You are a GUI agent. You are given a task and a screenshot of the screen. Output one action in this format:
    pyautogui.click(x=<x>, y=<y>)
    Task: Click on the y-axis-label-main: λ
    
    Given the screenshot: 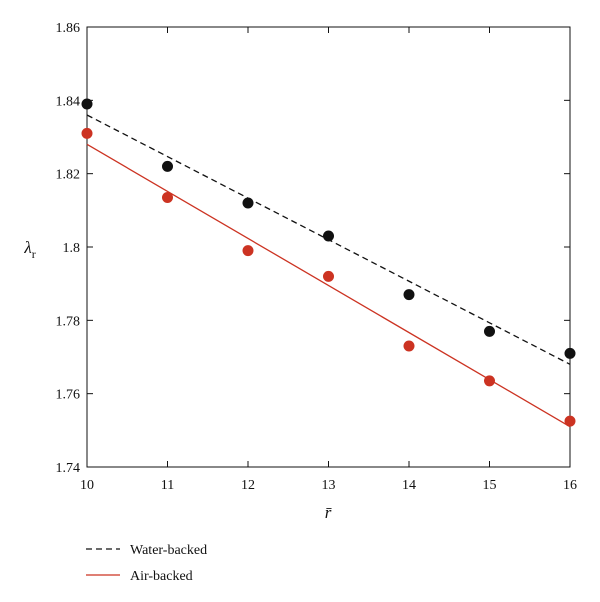 What is the action you would take?
    pyautogui.click(x=27, y=247)
    